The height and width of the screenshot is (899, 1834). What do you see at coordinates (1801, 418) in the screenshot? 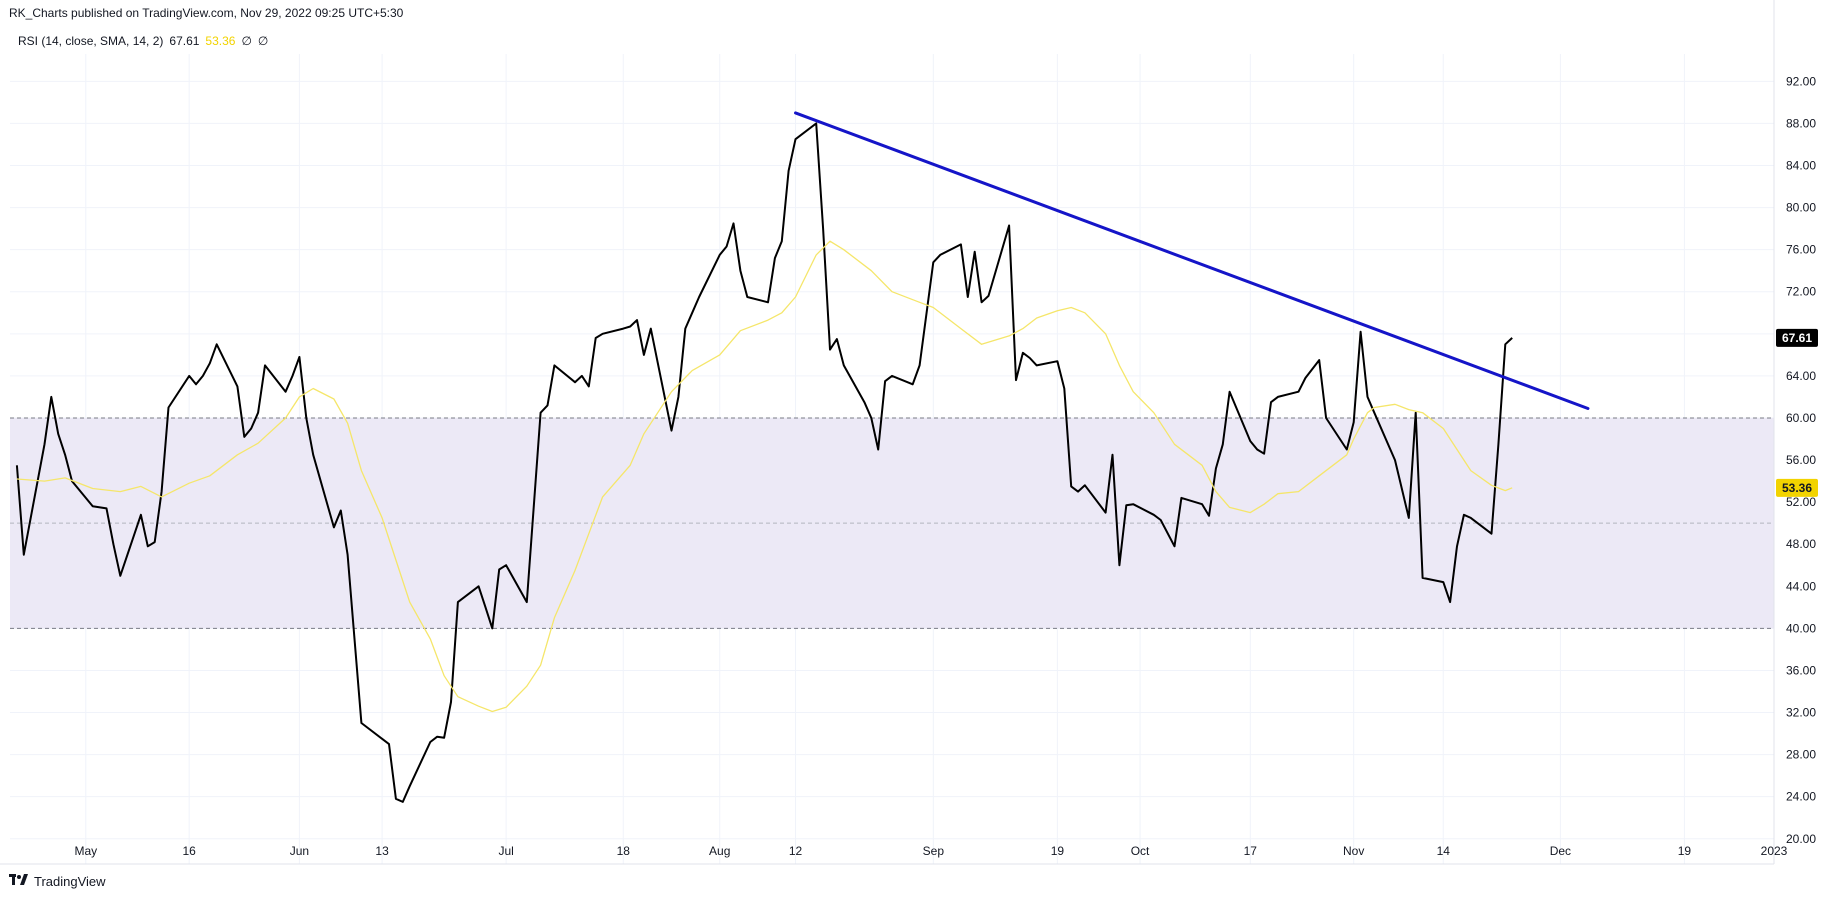
I see `y-tick-label: 60.00` at bounding box center [1801, 418].